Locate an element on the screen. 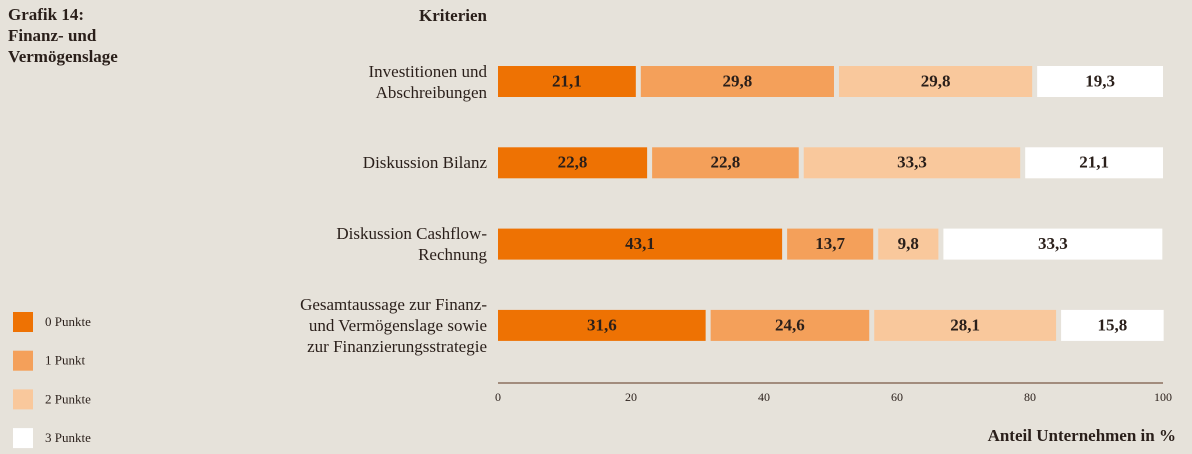 The height and width of the screenshot is (454, 1192). category-label: Diskussion Bilanz is located at coordinates (424, 163).